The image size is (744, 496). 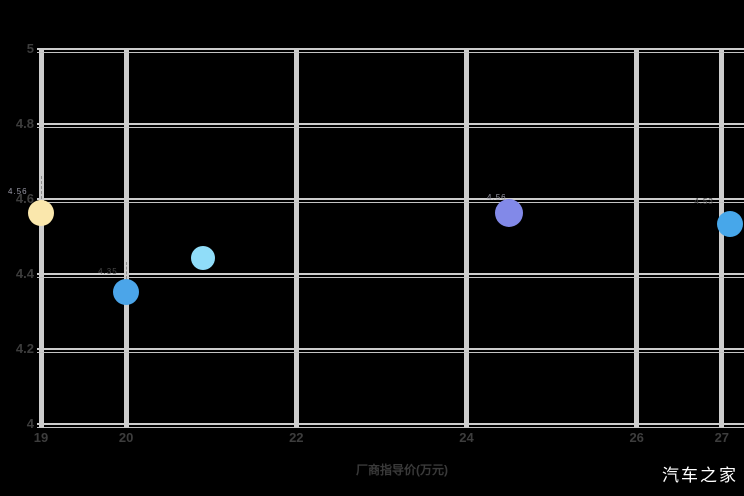 What do you see at coordinates (24, 198) in the screenshot?
I see `y-tick-label: 4.6` at bounding box center [24, 198].